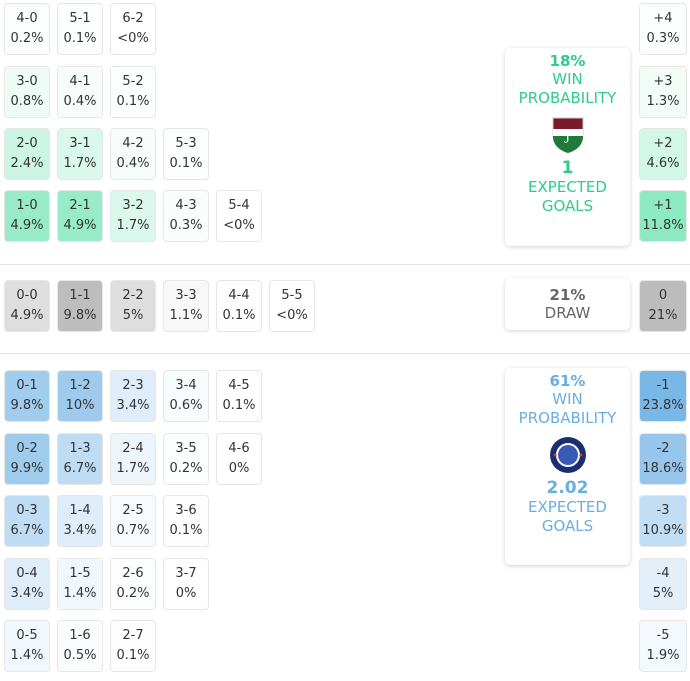  What do you see at coordinates (80, 205) in the screenshot?
I see `scoreline: 2-1` at bounding box center [80, 205].